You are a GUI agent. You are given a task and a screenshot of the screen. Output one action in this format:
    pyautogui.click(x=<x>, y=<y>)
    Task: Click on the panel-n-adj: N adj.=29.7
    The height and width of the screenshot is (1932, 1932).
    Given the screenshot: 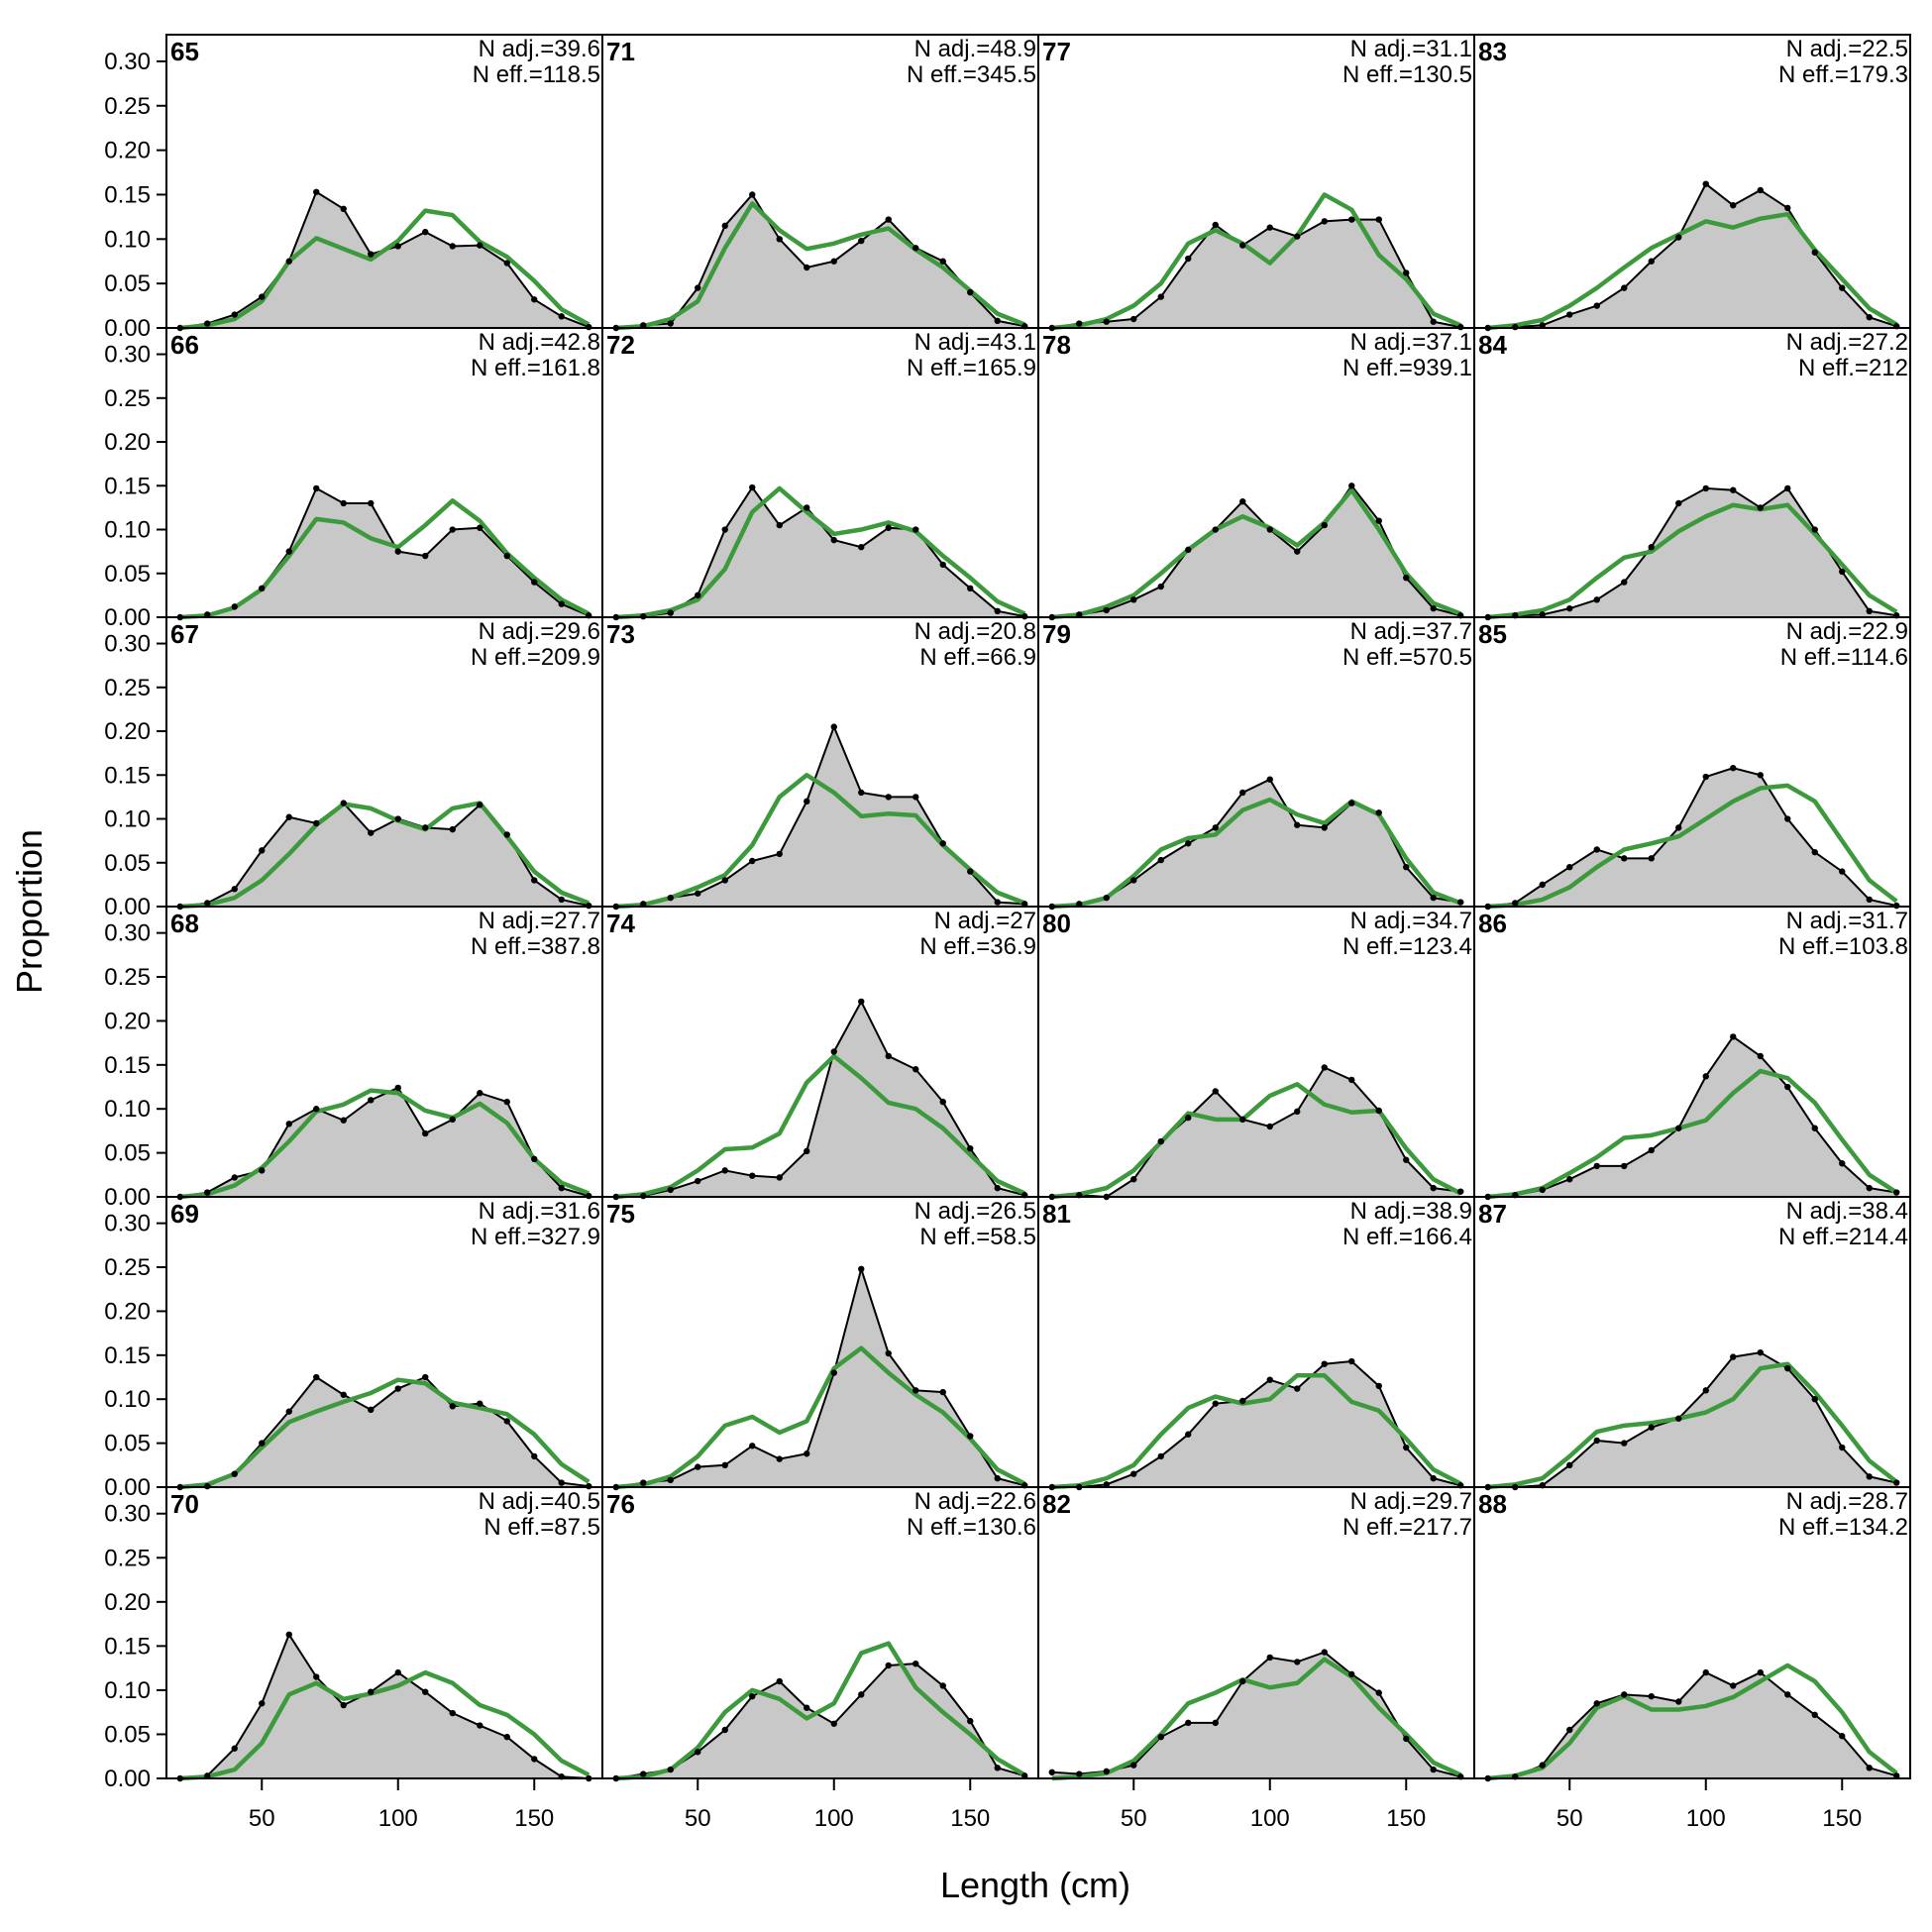 What is the action you would take?
    pyautogui.click(x=1411, y=1501)
    